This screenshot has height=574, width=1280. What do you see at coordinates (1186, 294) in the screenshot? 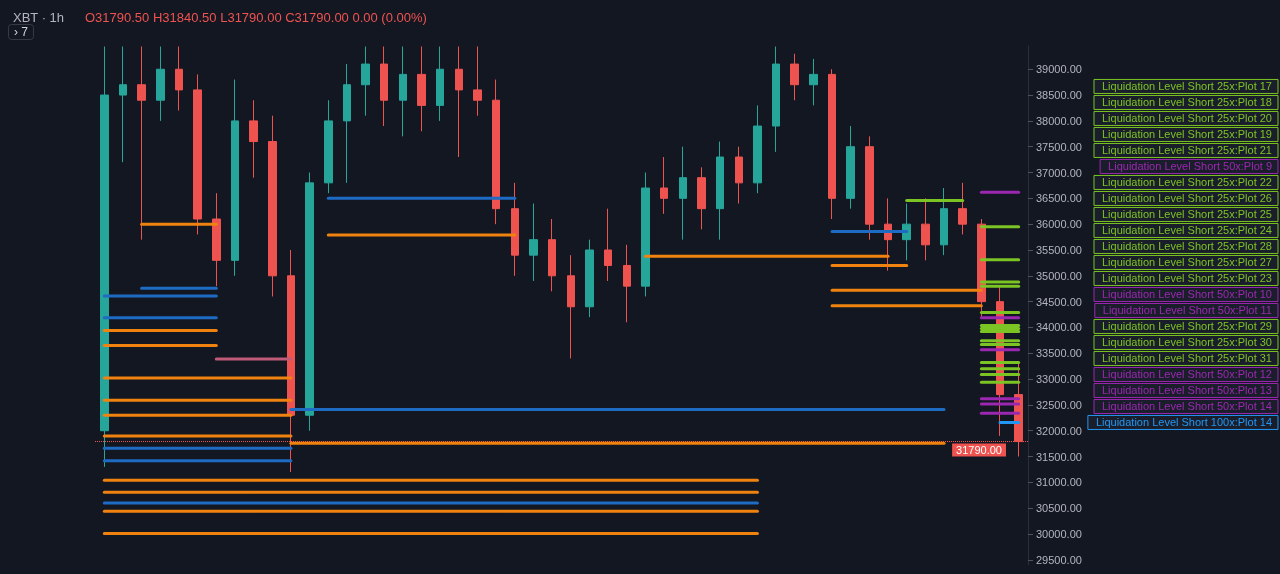
I see `text: Liquidation Level Short 50x:Plot 10` at bounding box center [1186, 294].